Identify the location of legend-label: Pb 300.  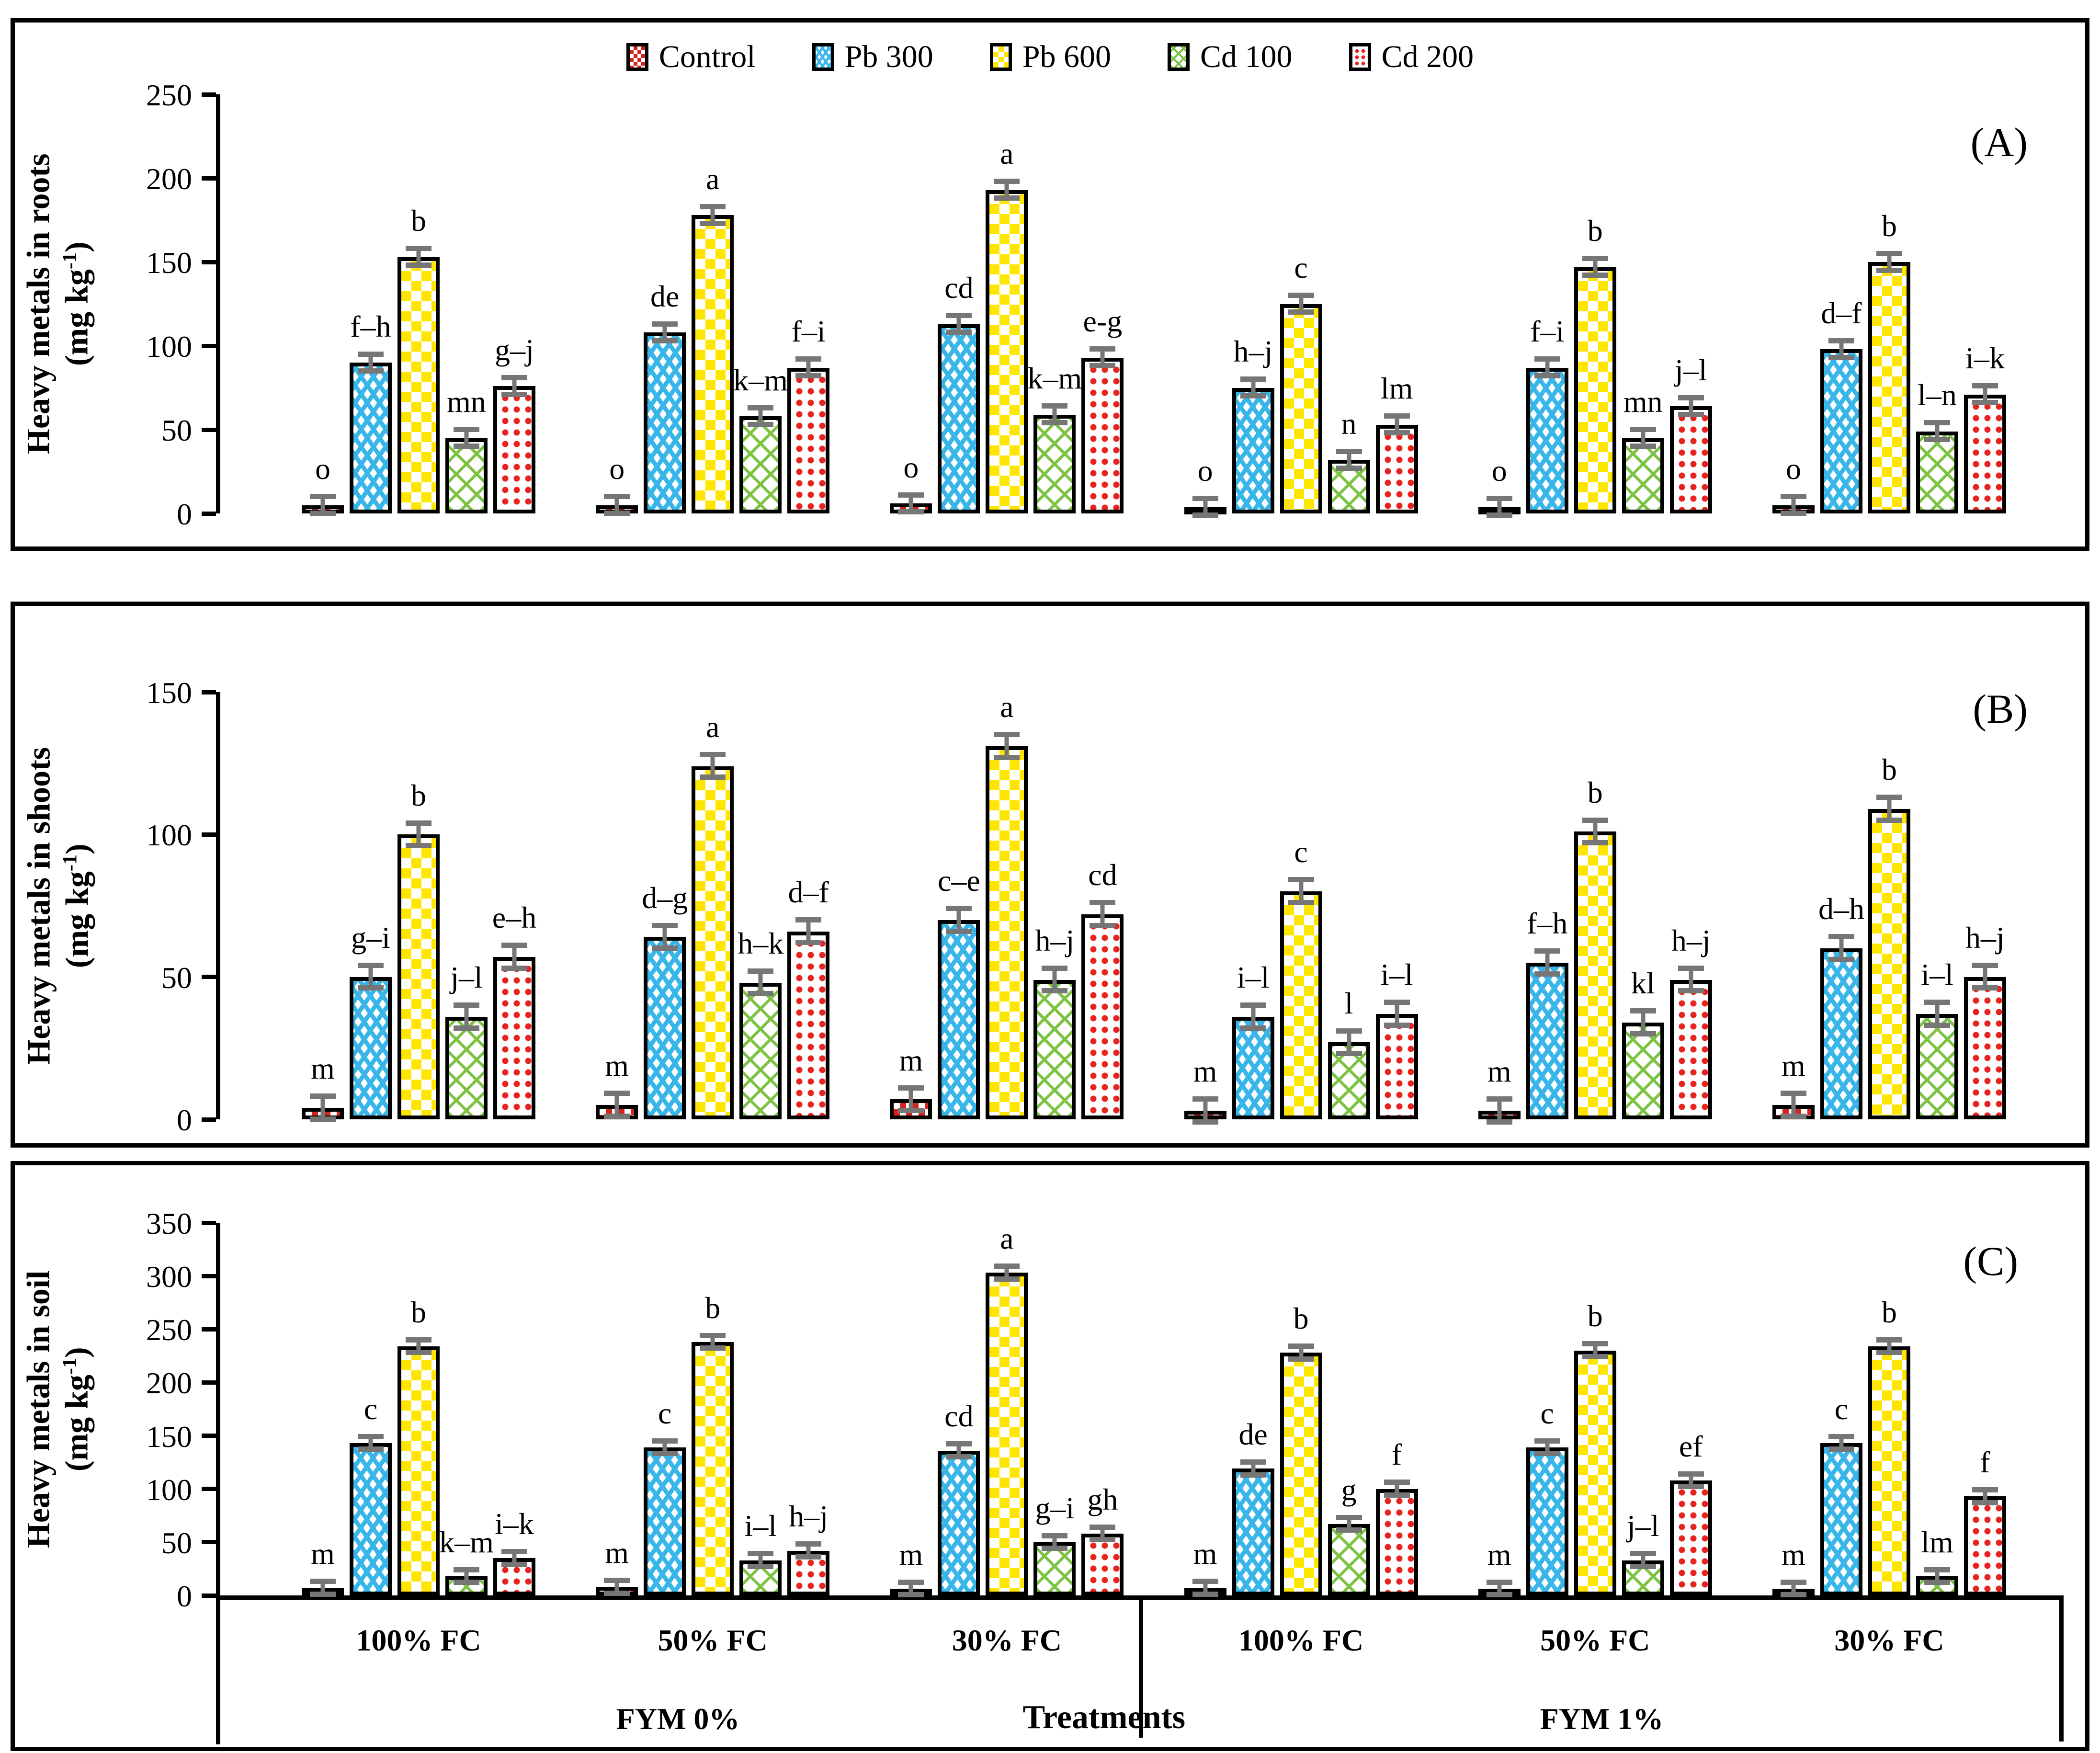
(889, 56).